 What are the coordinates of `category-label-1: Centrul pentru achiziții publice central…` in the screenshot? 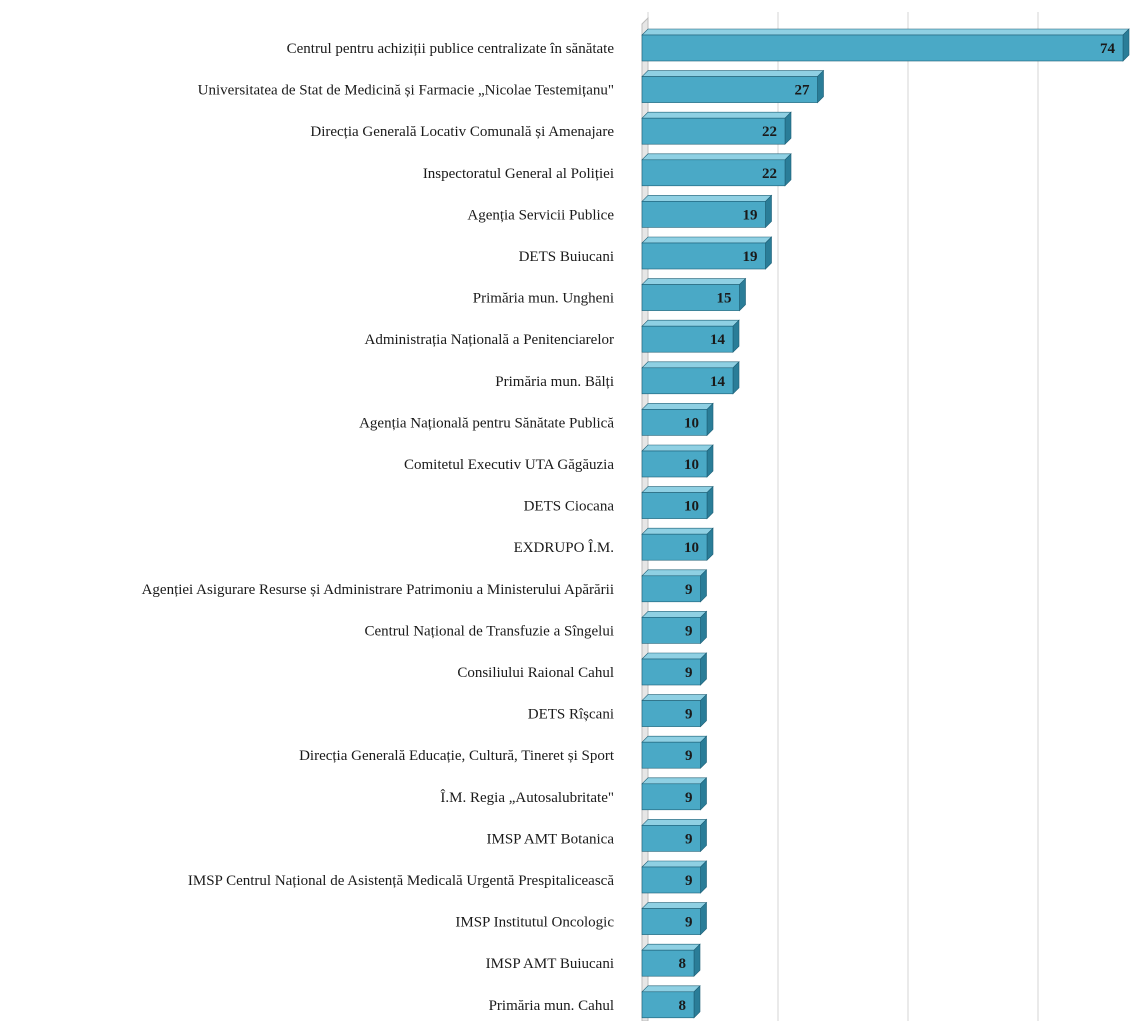 It's located at (451, 49).